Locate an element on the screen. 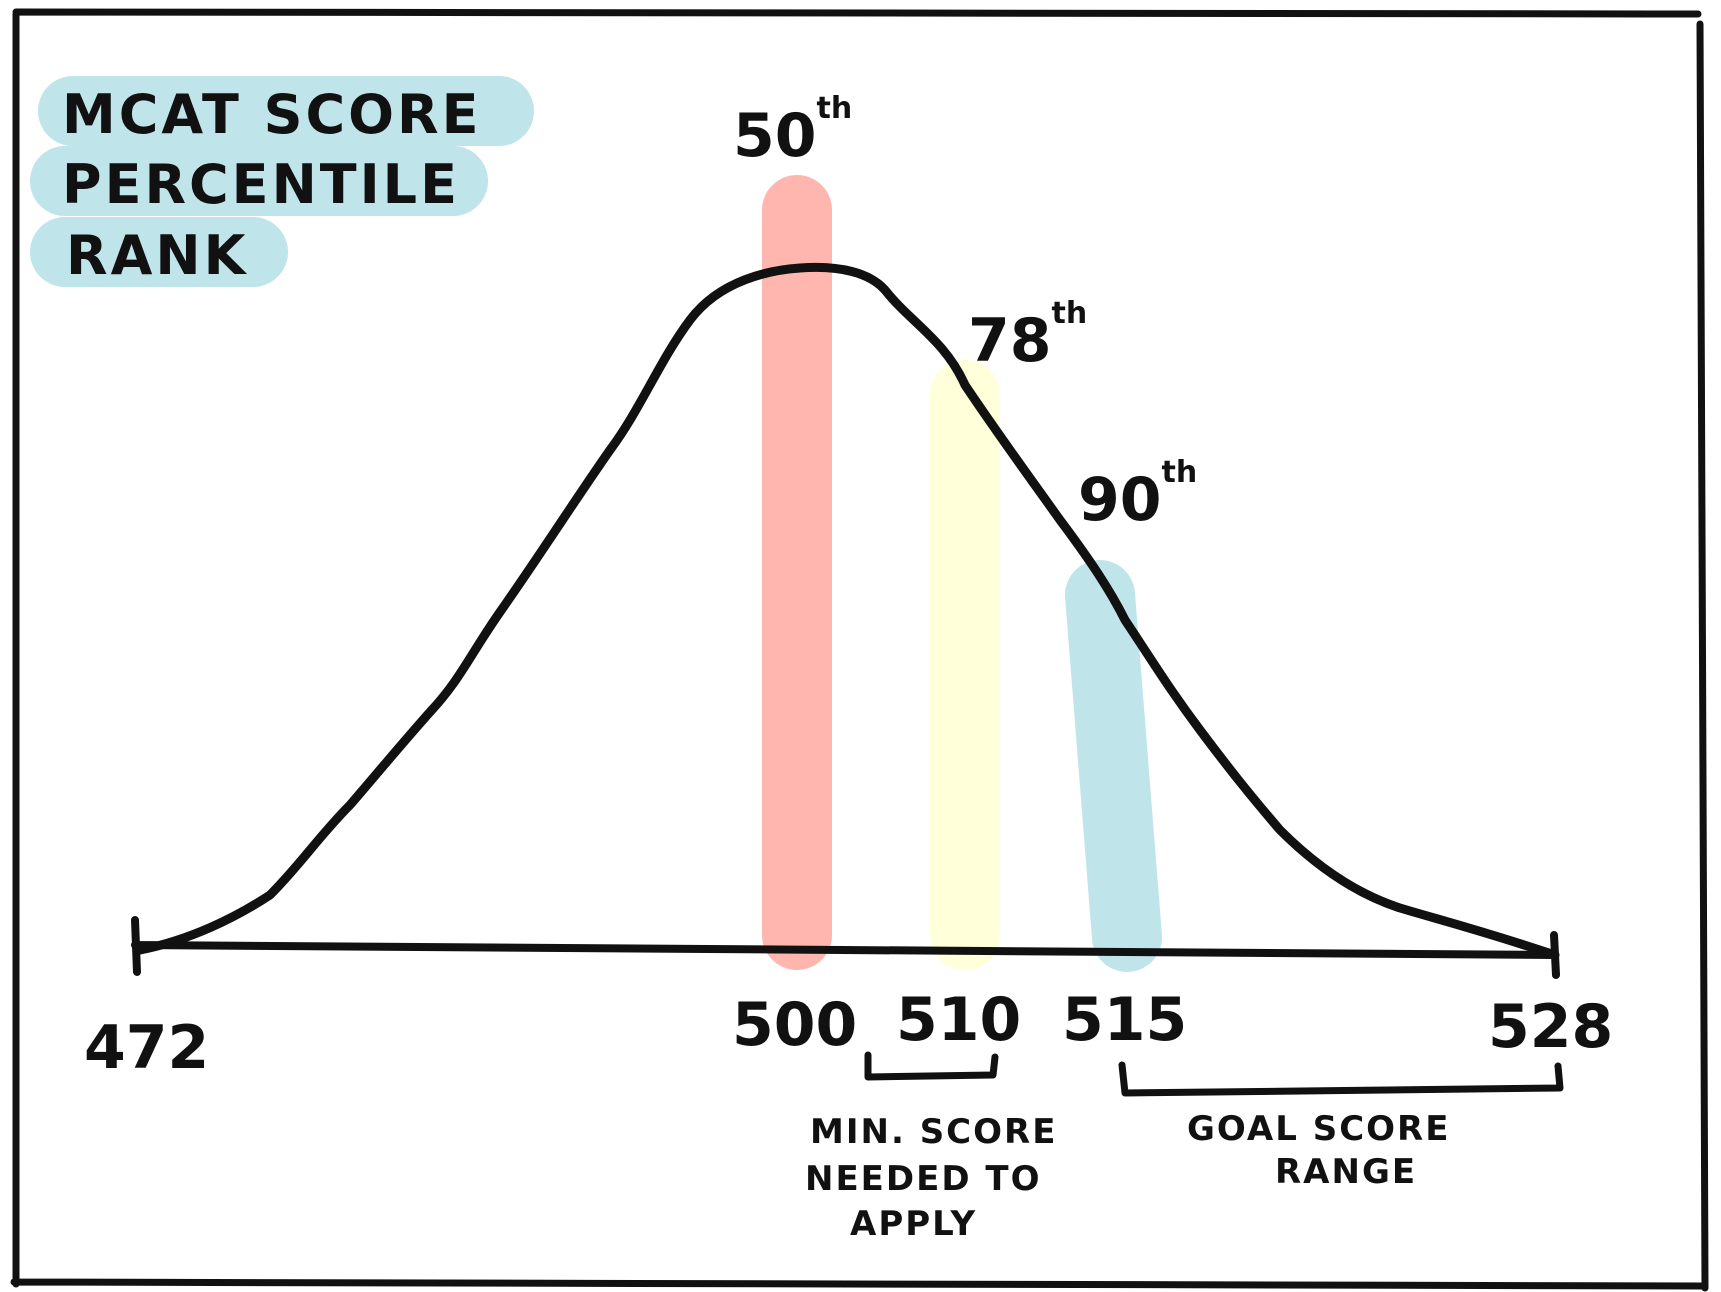  percentile-suffix-50: th is located at coordinates (835, 108).